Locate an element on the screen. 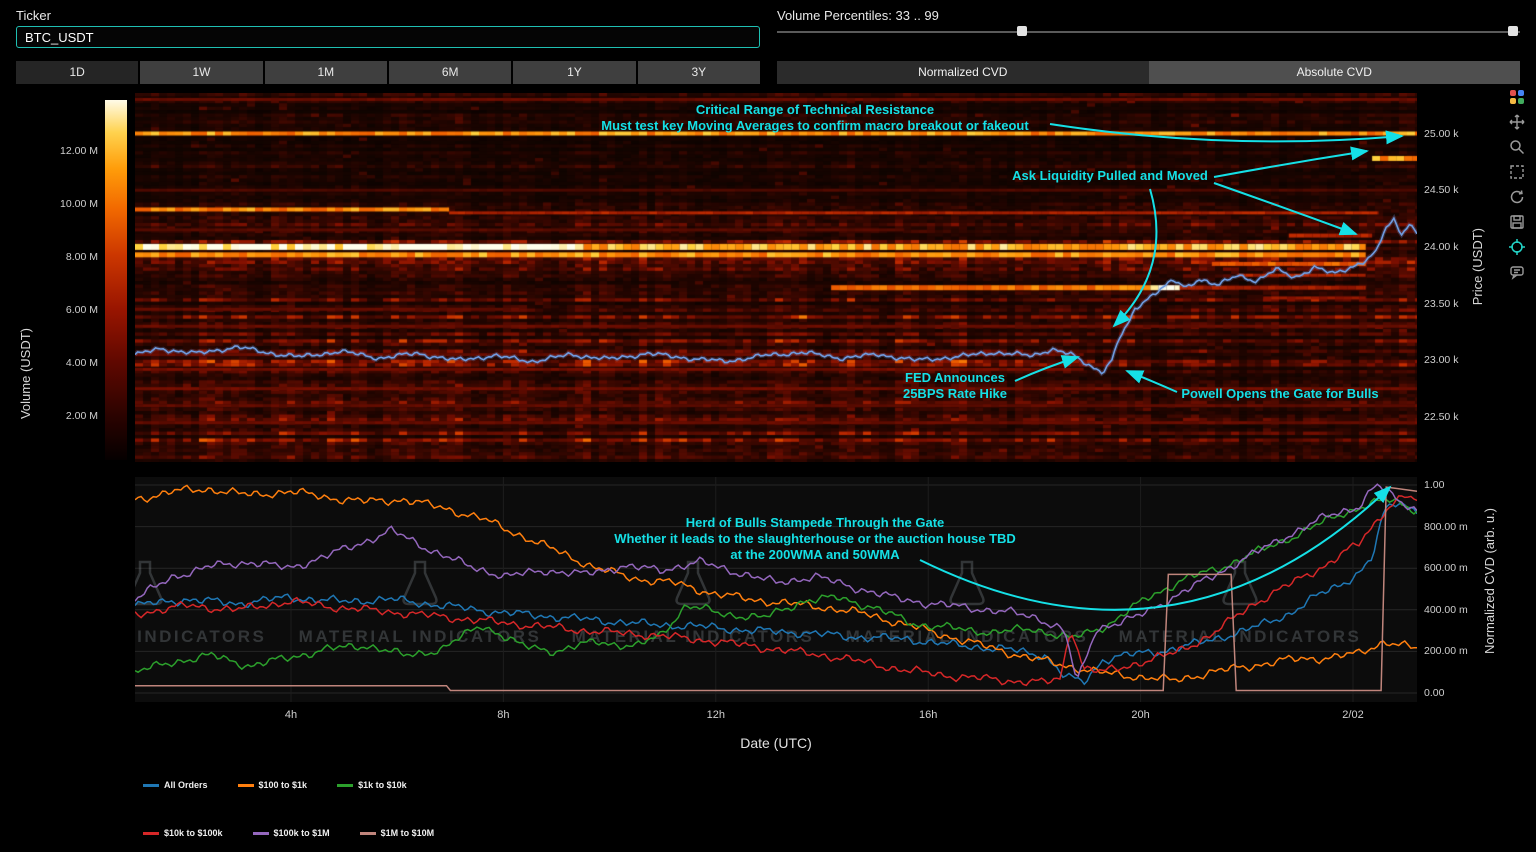 This screenshot has width=1536, height=852. legend-row-2: $10k to $100k $100k to $1M $1M to $10M is located at coordinates (288, 833).